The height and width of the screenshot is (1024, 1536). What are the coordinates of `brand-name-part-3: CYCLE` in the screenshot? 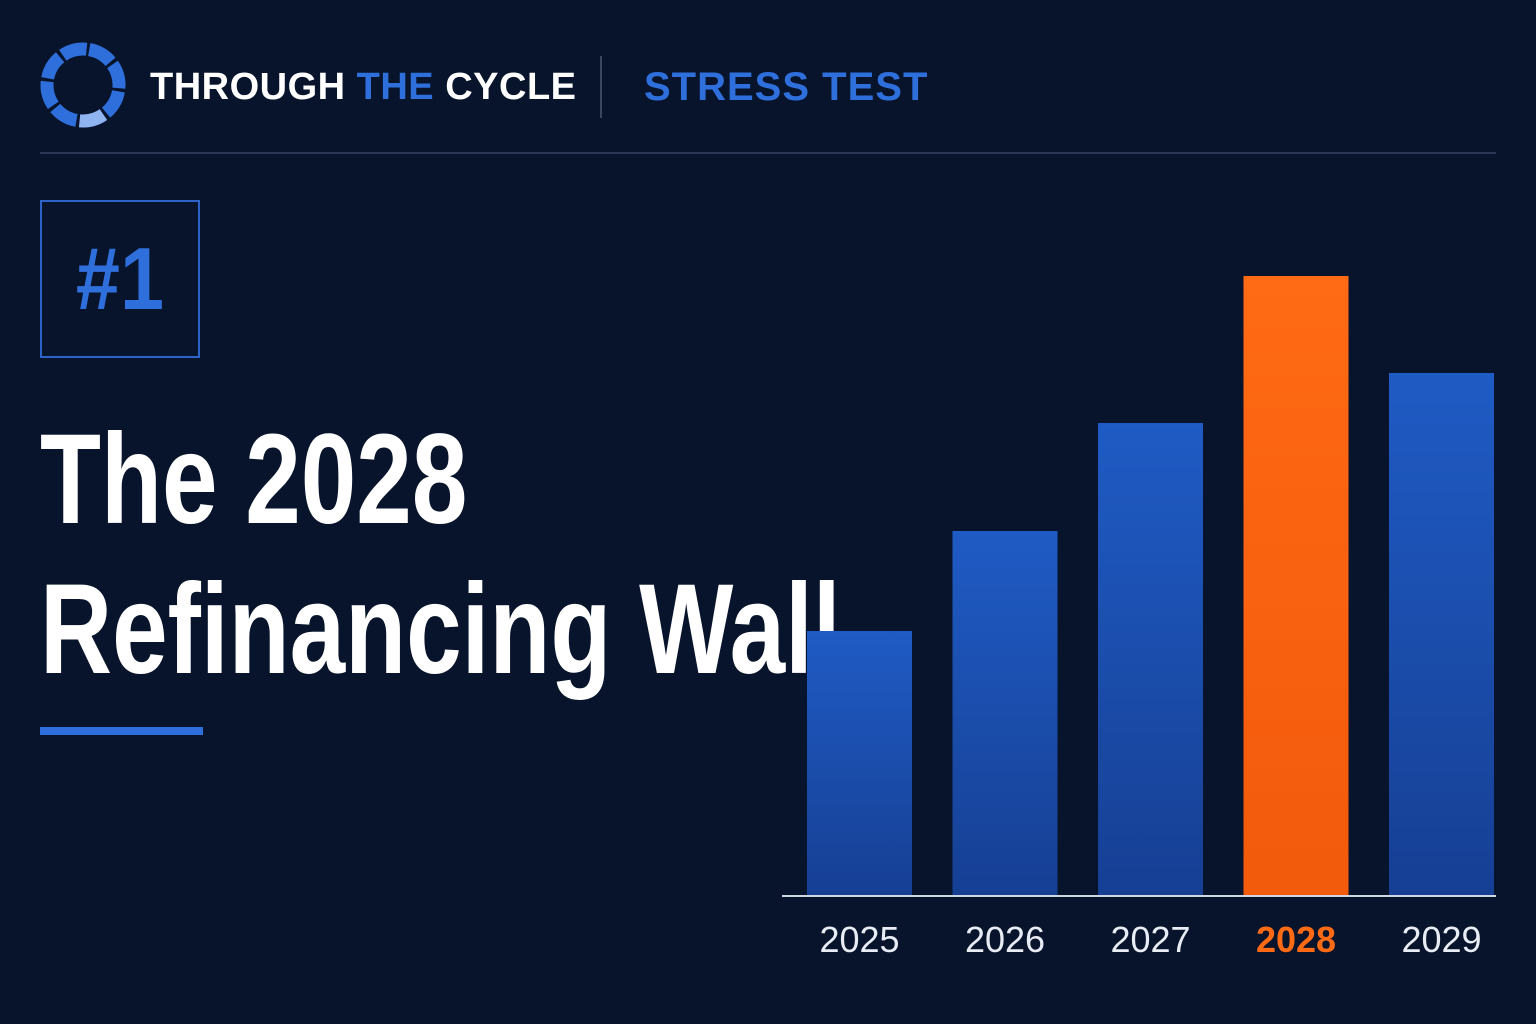 It's located at (505, 87).